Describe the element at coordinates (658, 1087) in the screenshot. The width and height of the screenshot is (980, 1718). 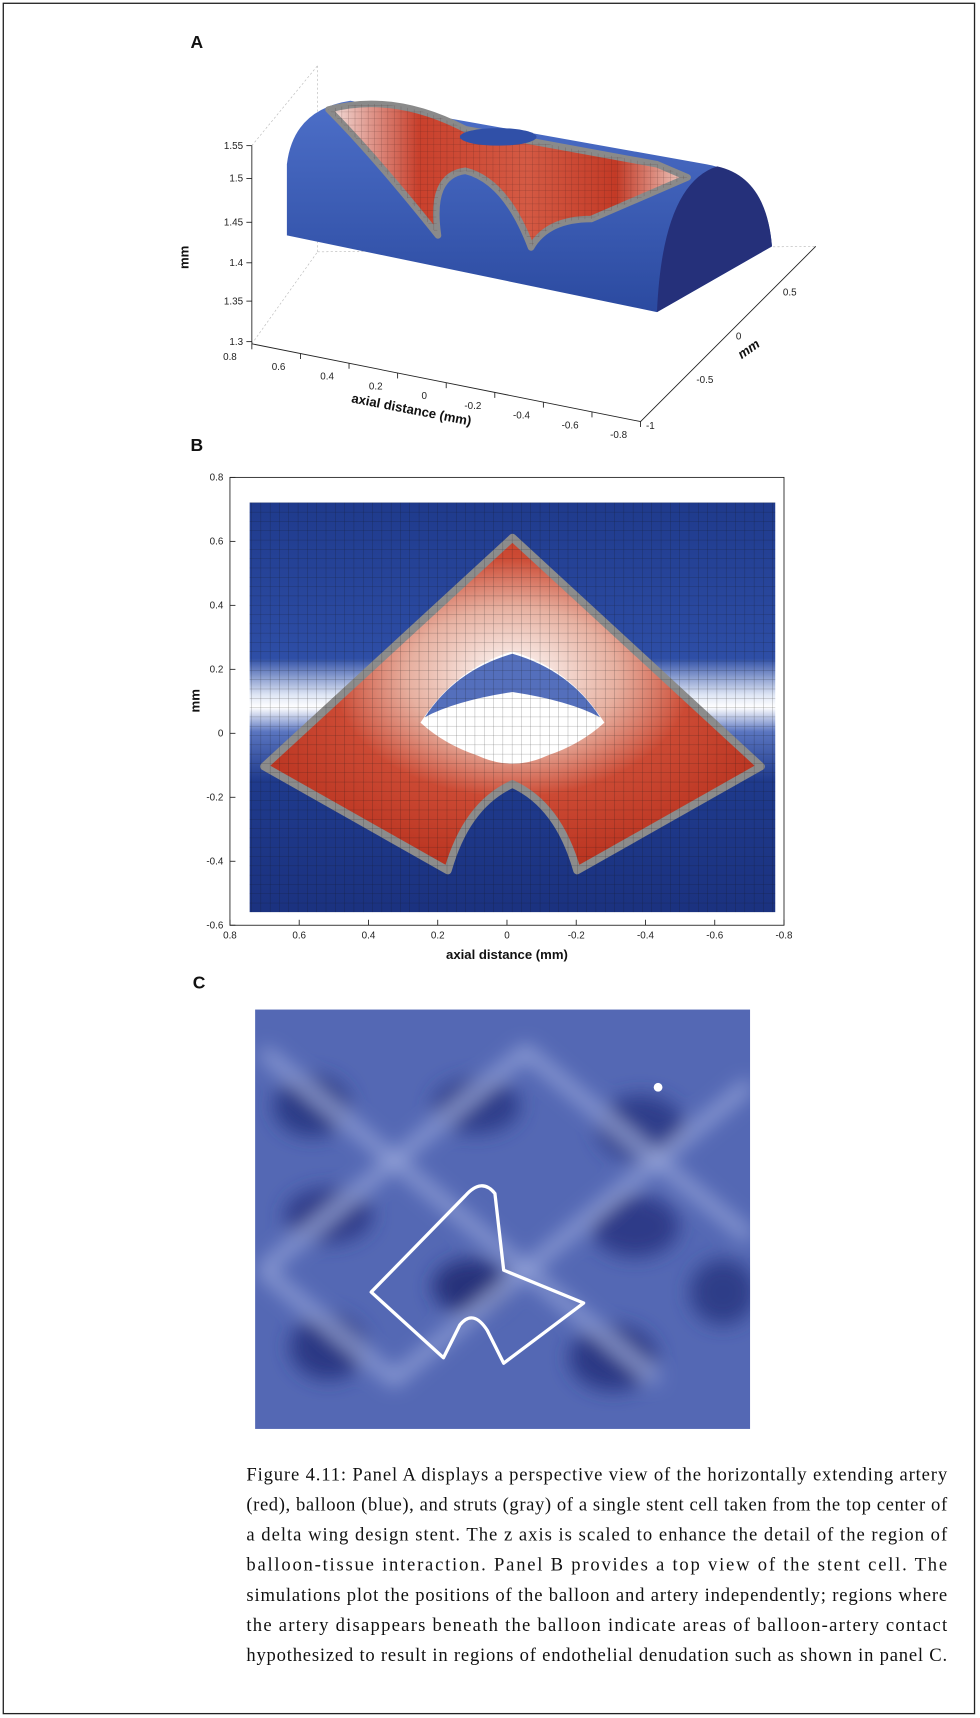
I see `speck` at that location.